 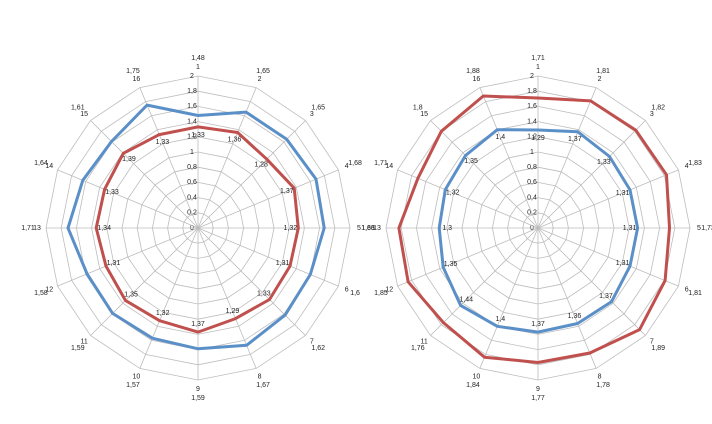 What do you see at coordinates (104, 228) in the screenshot?
I see `data-label: 1,34` at bounding box center [104, 228].